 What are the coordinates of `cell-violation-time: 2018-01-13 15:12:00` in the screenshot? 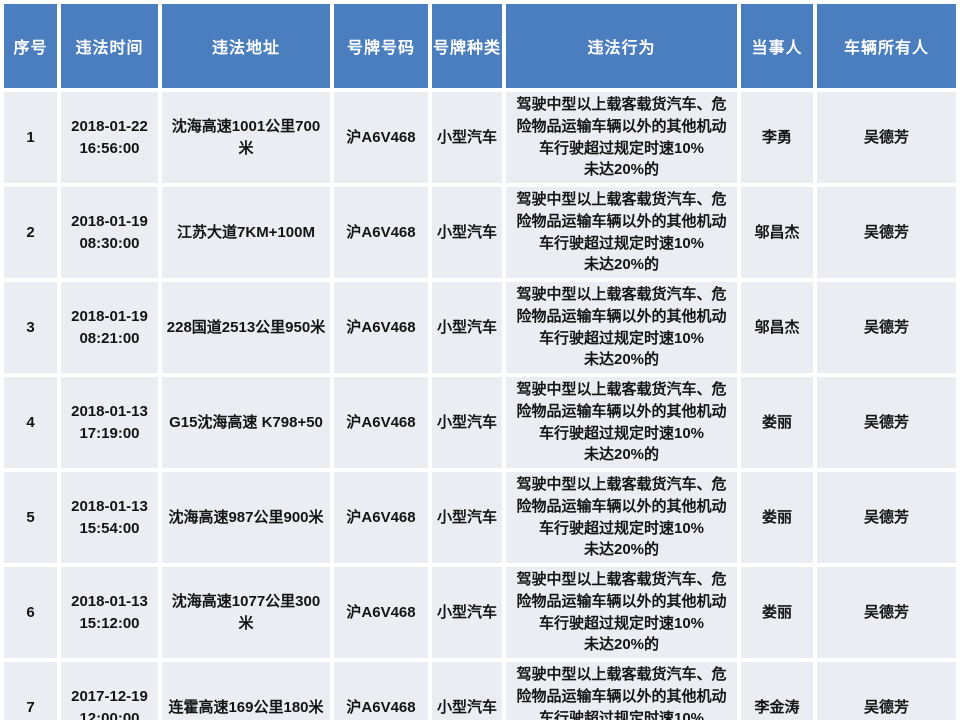 It's located at (109, 612).